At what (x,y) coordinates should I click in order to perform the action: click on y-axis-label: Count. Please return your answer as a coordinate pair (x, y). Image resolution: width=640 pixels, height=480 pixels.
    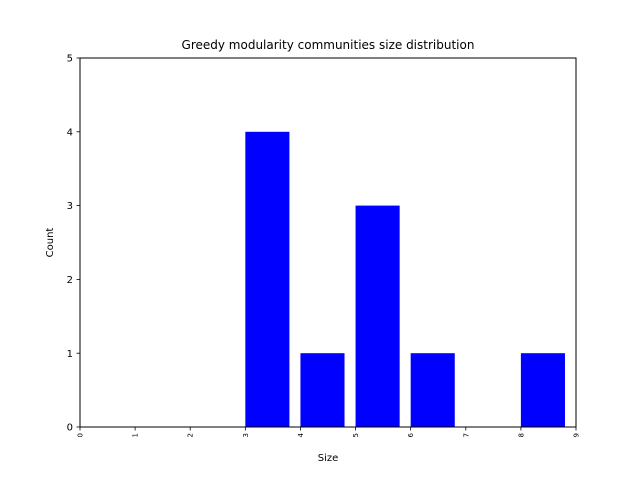
    Looking at the image, I should click on (50, 243).